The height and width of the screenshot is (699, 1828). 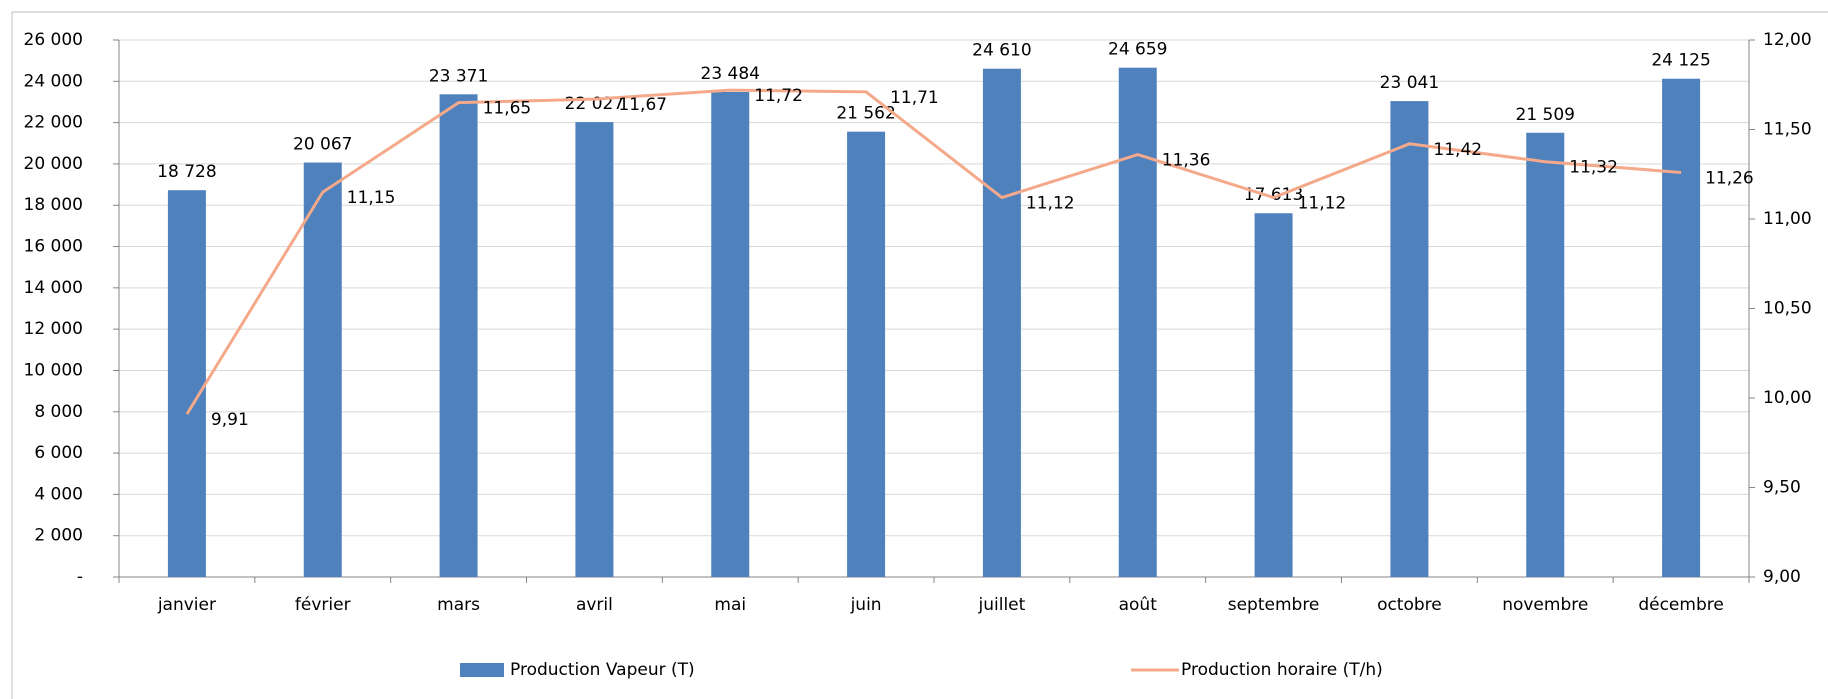 What do you see at coordinates (58, 494) in the screenshot?
I see `y-tick-label: 4 000` at bounding box center [58, 494].